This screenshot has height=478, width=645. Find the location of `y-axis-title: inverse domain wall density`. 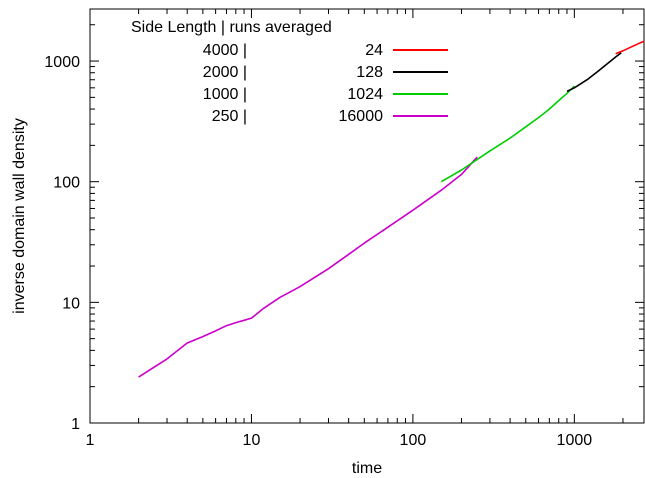

y-axis-title: inverse domain wall density is located at coordinates (19, 216).